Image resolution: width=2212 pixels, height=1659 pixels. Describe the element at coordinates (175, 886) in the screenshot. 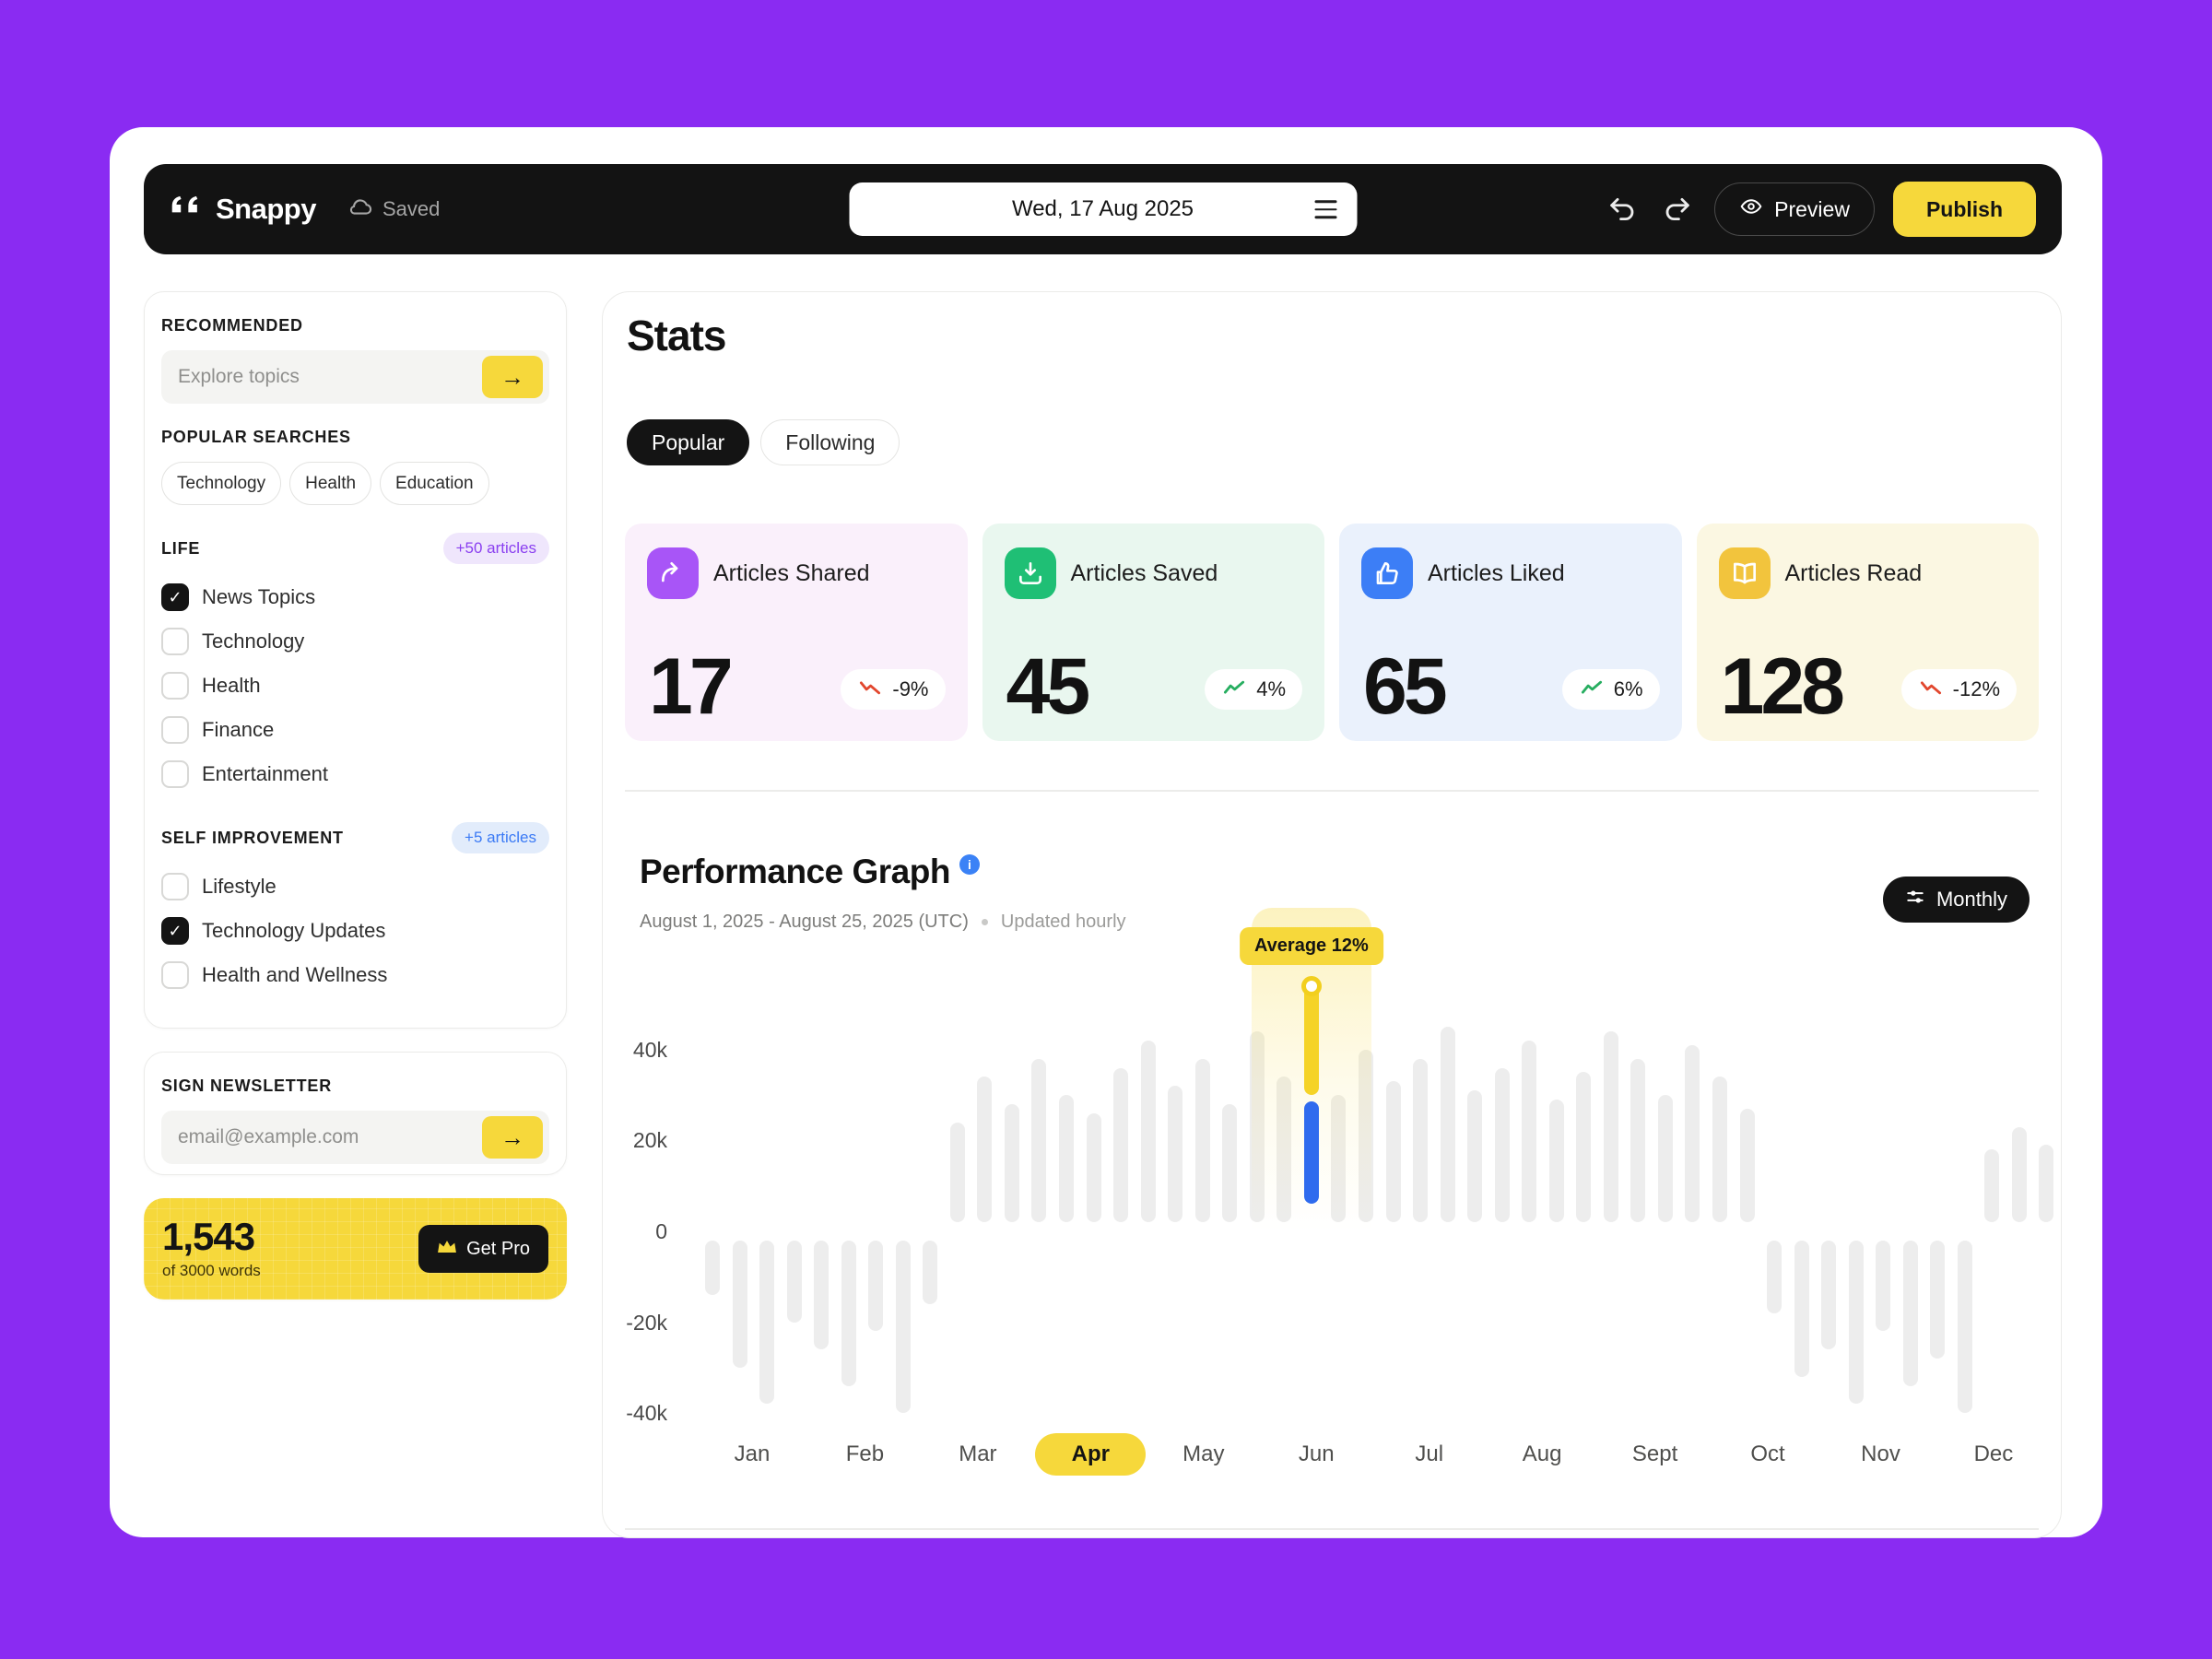

I see `checkbox-lifestyle` at that location.